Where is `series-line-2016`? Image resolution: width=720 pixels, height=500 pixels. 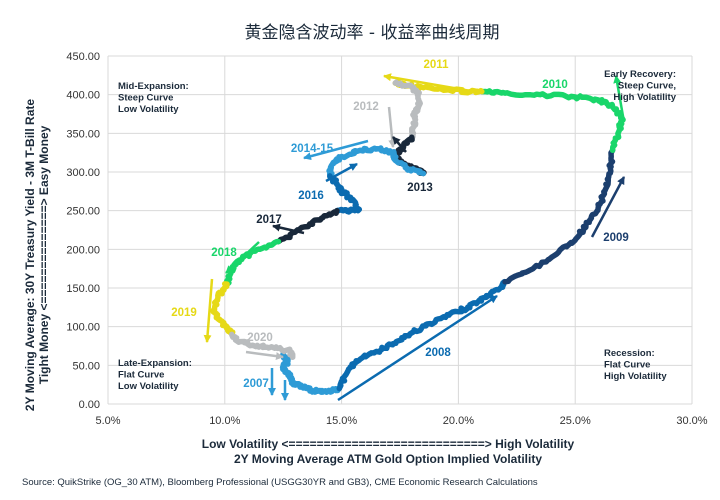 series-line-2016 is located at coordinates (345, 194).